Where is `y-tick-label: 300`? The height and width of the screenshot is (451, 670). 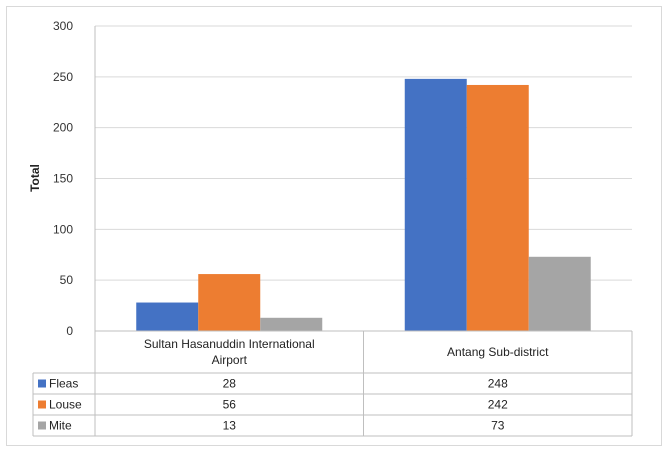
y-tick-label: 300 is located at coordinates (63, 26).